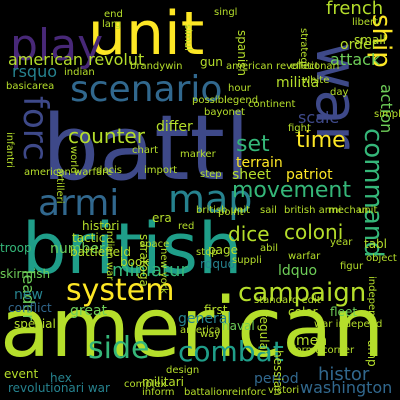 The height and width of the screenshot is (400, 400). I want to click on word-liberti: liberti, so click(366, 22).